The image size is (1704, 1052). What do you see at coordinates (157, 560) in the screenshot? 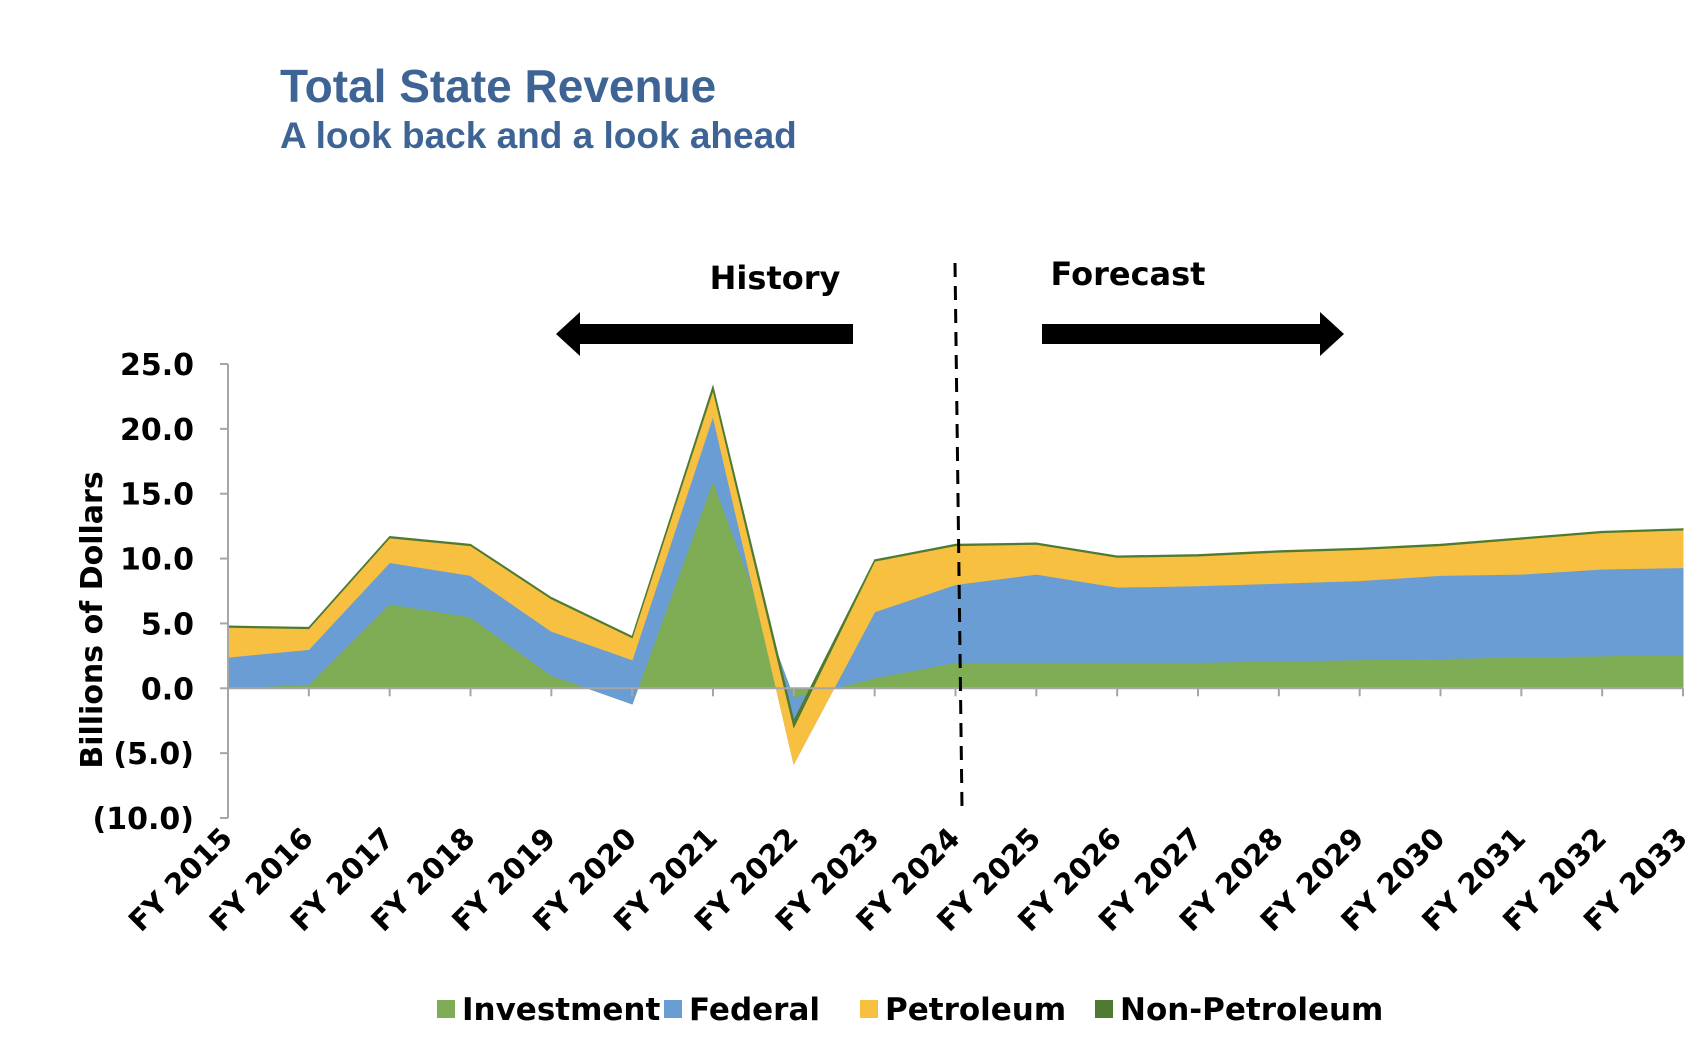
I see `y-tick-label: 10.0` at bounding box center [157, 560].